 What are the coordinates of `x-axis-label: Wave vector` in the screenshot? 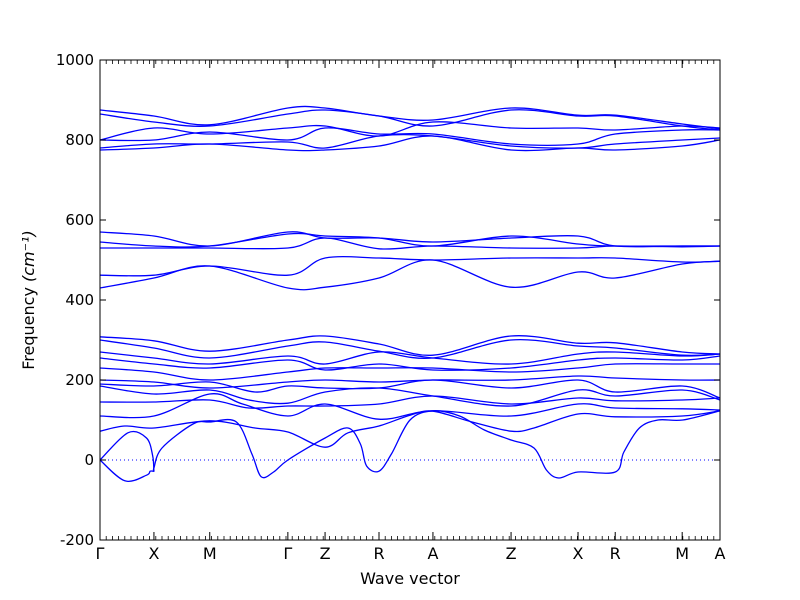 It's located at (410, 578).